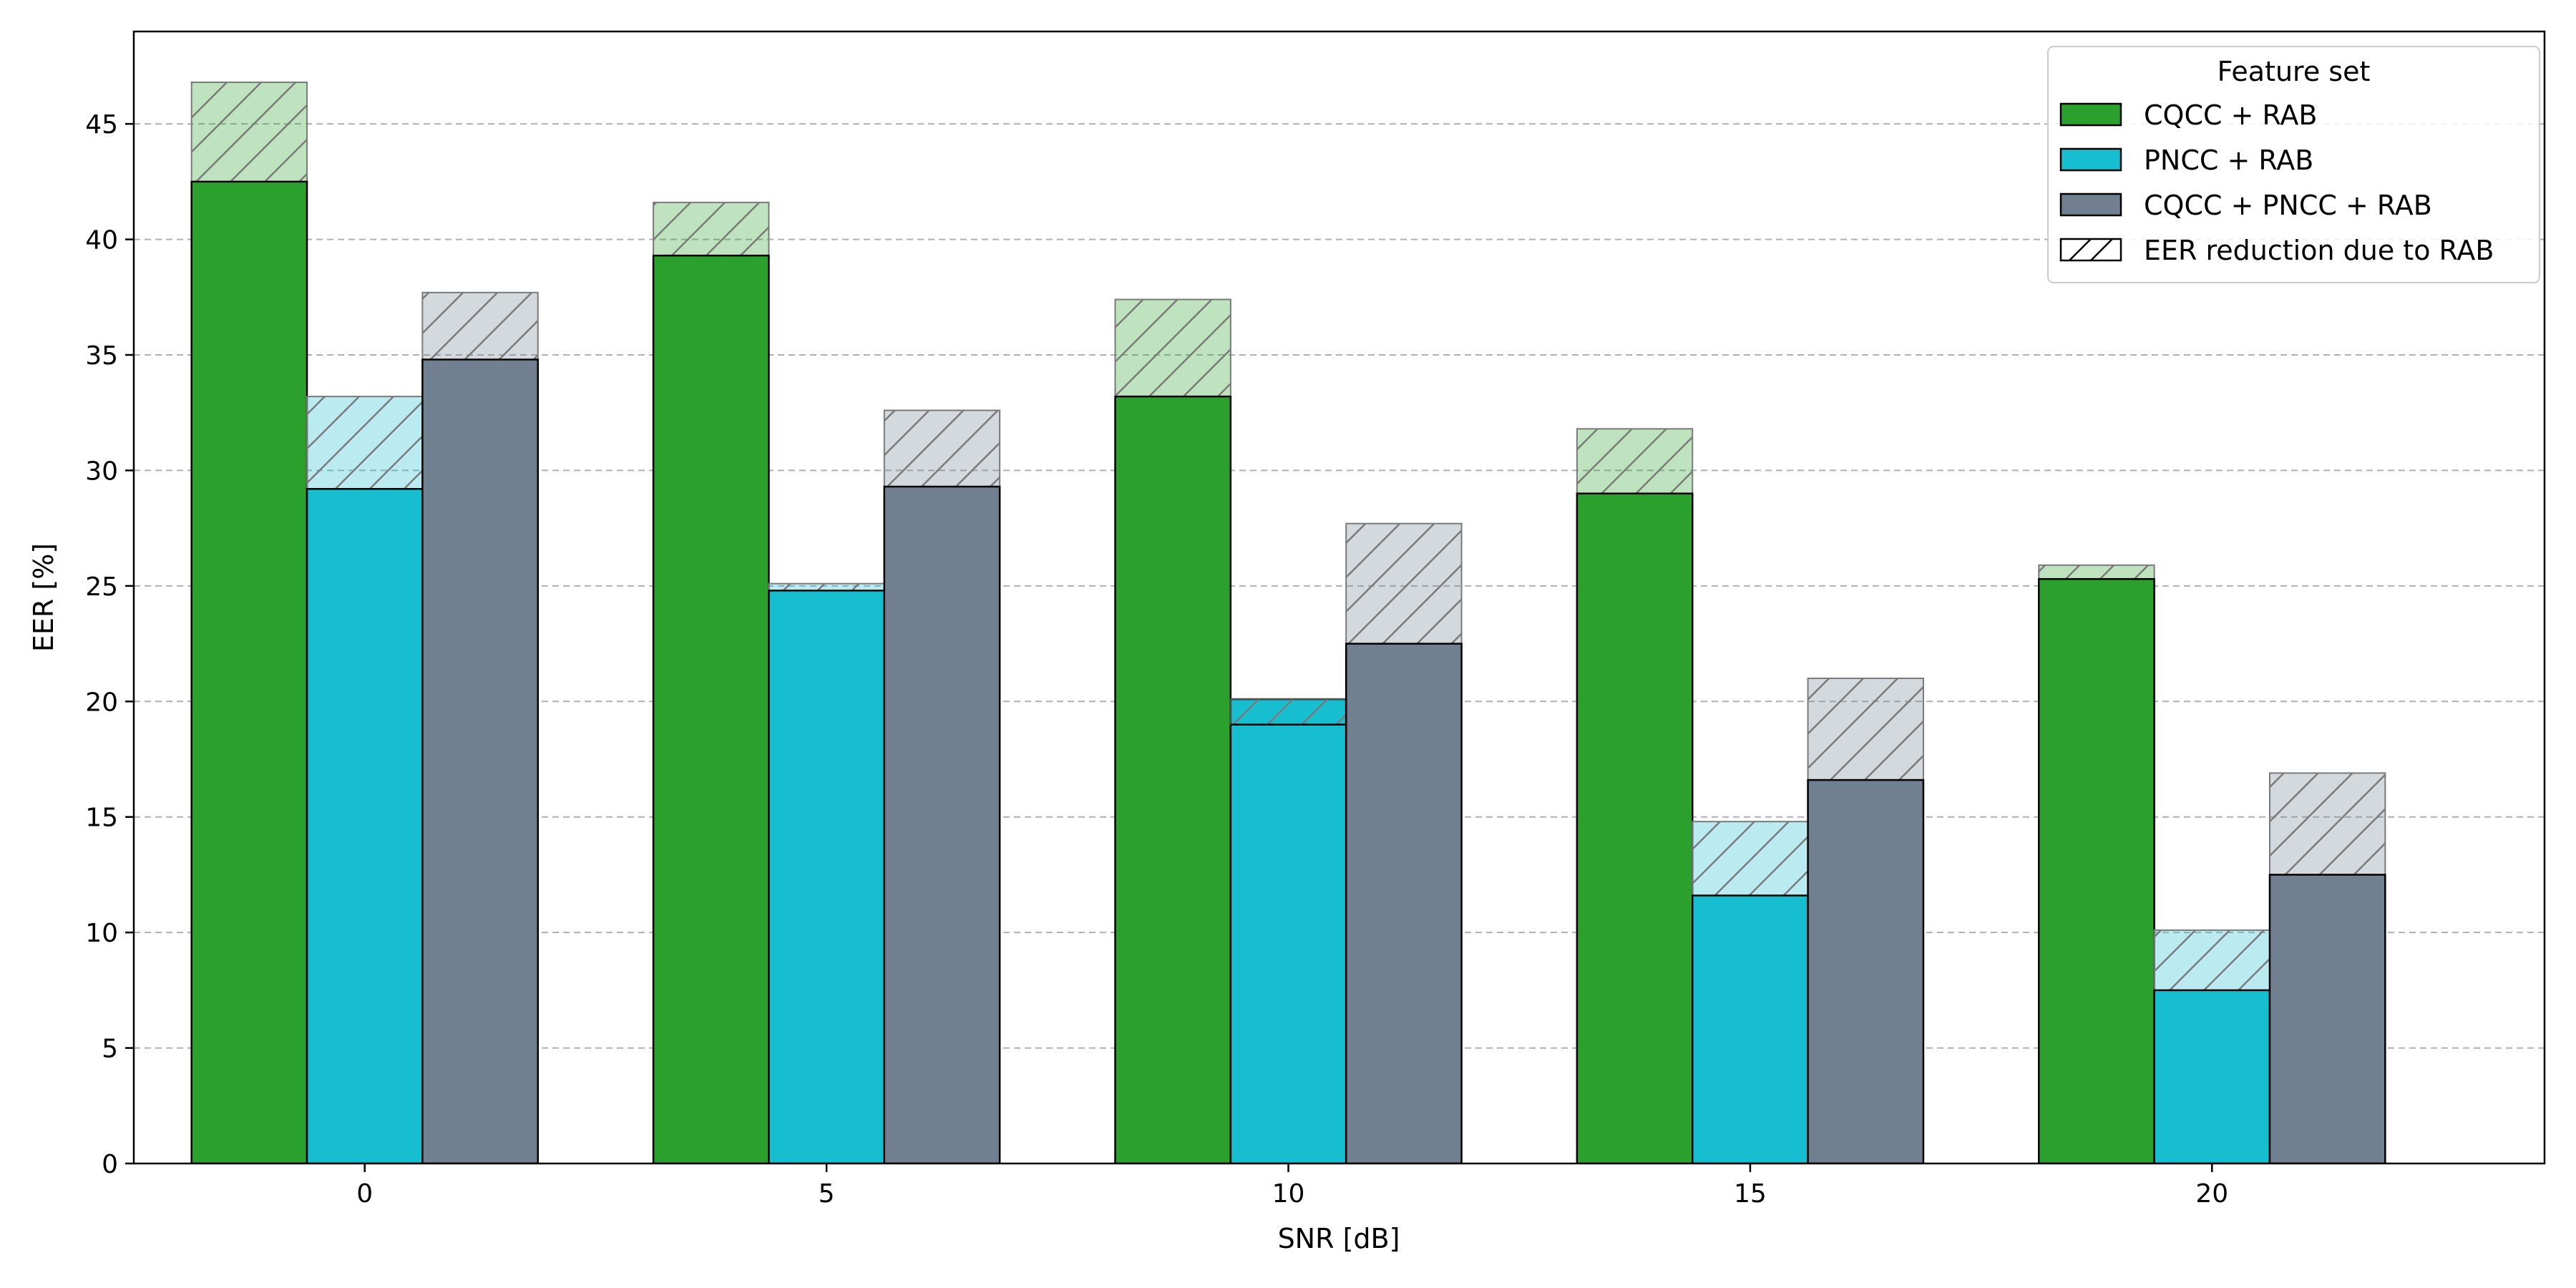 This screenshot has width=2576, height=1288. I want to click on x-axis-title: SNR [dB], so click(1339, 1238).